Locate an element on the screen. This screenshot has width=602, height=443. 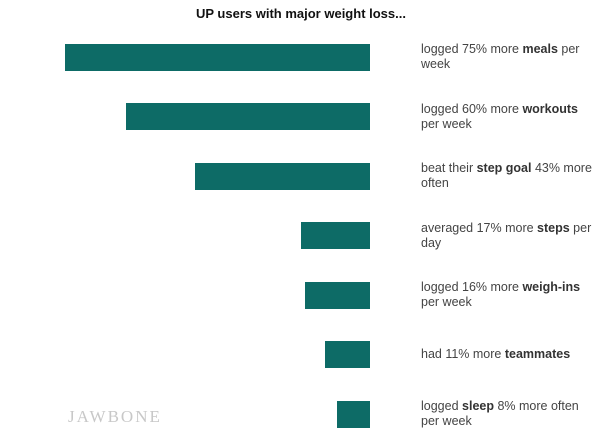
label-emphasis: meals is located at coordinates (540, 49).